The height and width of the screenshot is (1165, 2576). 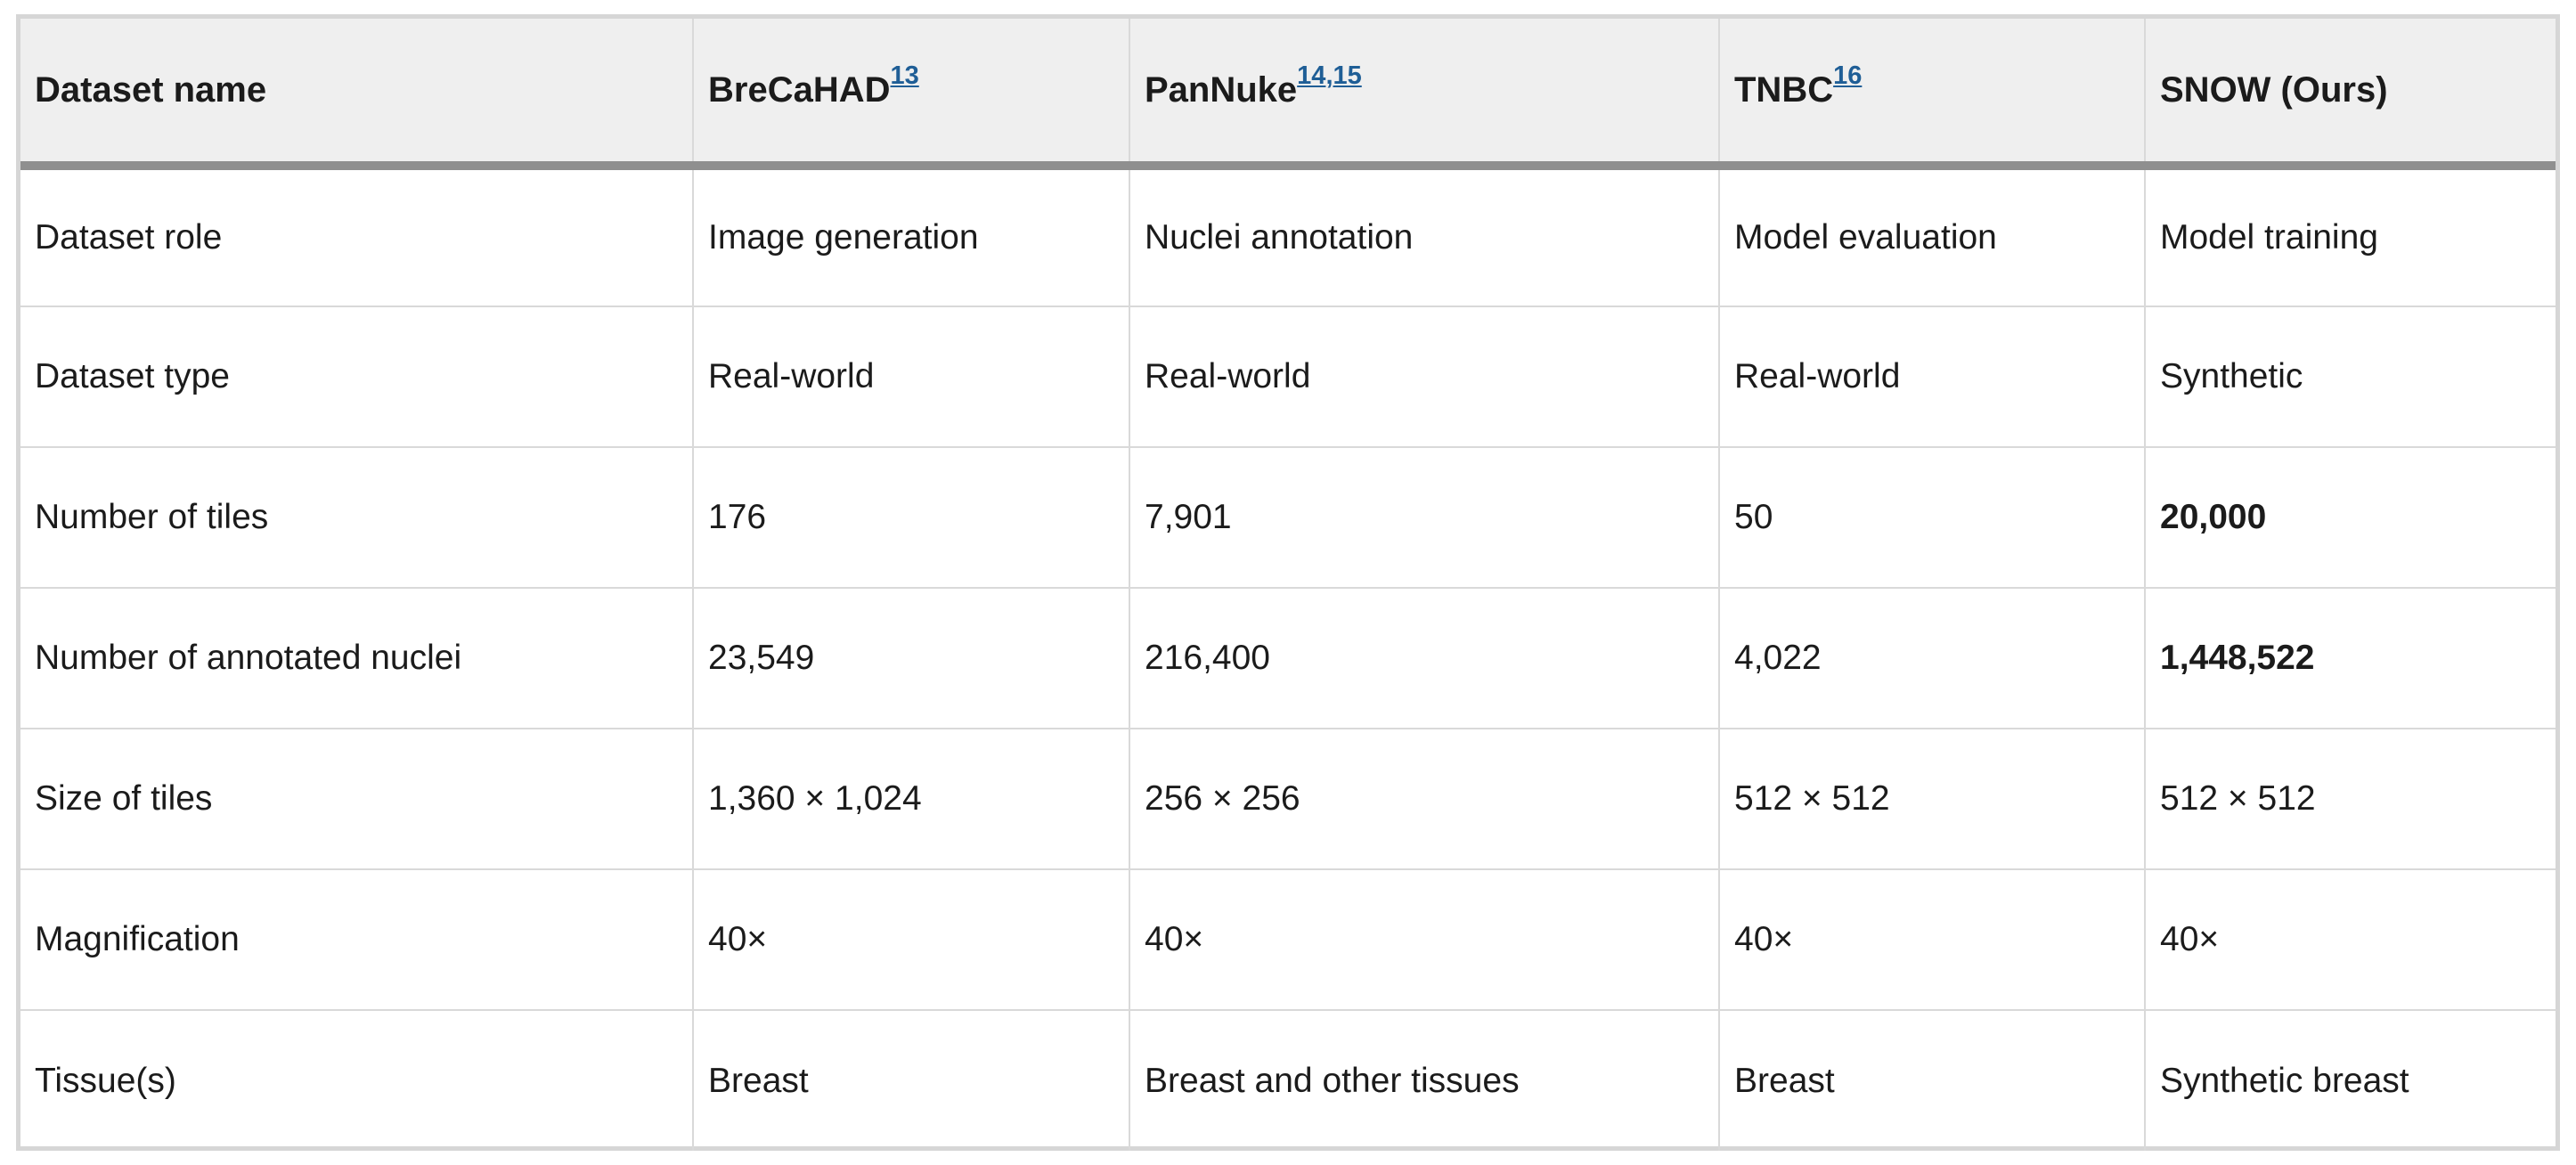 What do you see at coordinates (911, 798) in the screenshot?
I see `table-cell: 1,360 × 1,024` at bounding box center [911, 798].